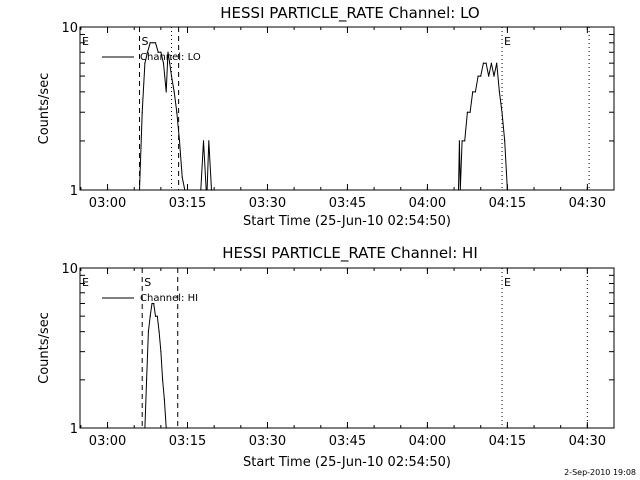  Describe the element at coordinates (170, 57) in the screenshot. I see `legend-label: Channel: LO` at that location.